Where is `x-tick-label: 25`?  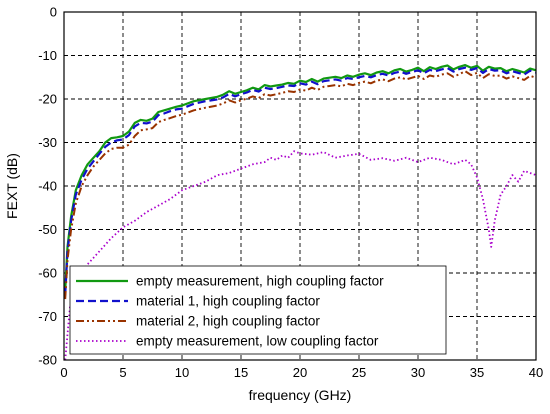
x-tick-label: 25 is located at coordinates (359, 372).